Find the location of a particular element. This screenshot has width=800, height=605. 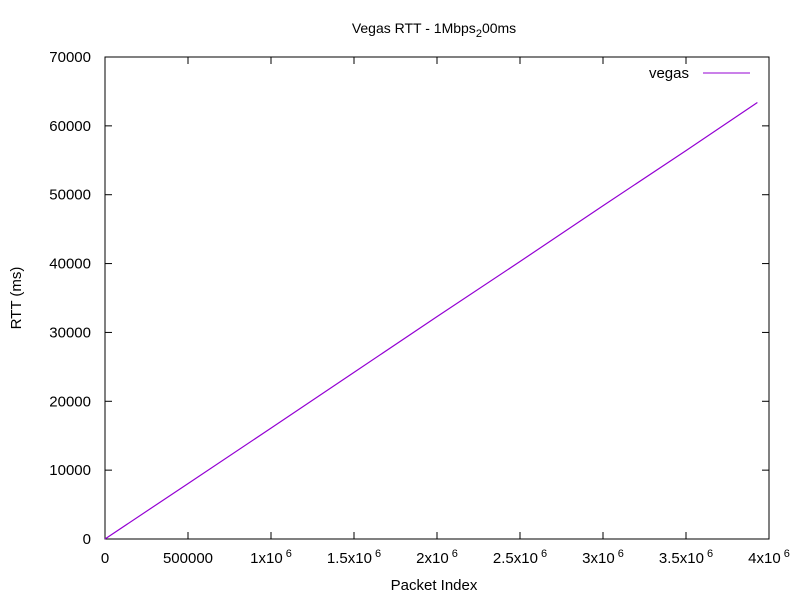

x-tick-label-3: 1.5x10 6 is located at coordinates (354, 557).